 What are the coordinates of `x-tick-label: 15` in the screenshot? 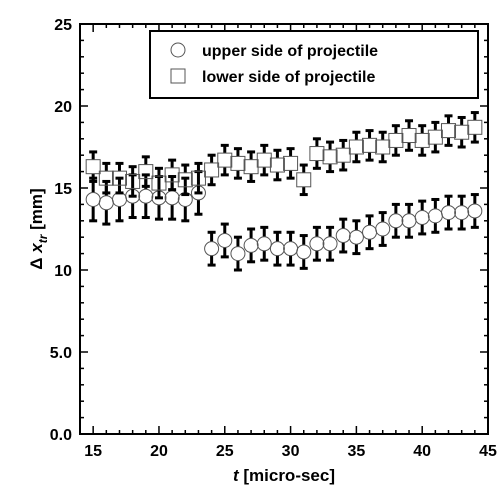 It's located at (93, 451).